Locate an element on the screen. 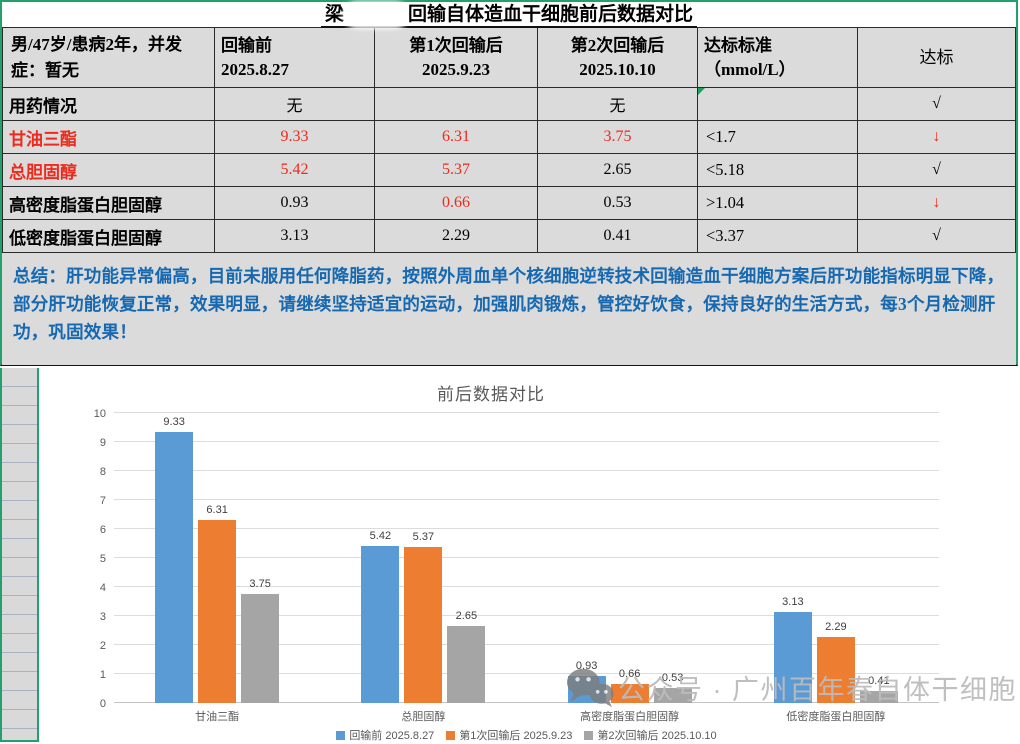  header-standard: 达标标准 （mmol/L） is located at coordinates (777, 57).